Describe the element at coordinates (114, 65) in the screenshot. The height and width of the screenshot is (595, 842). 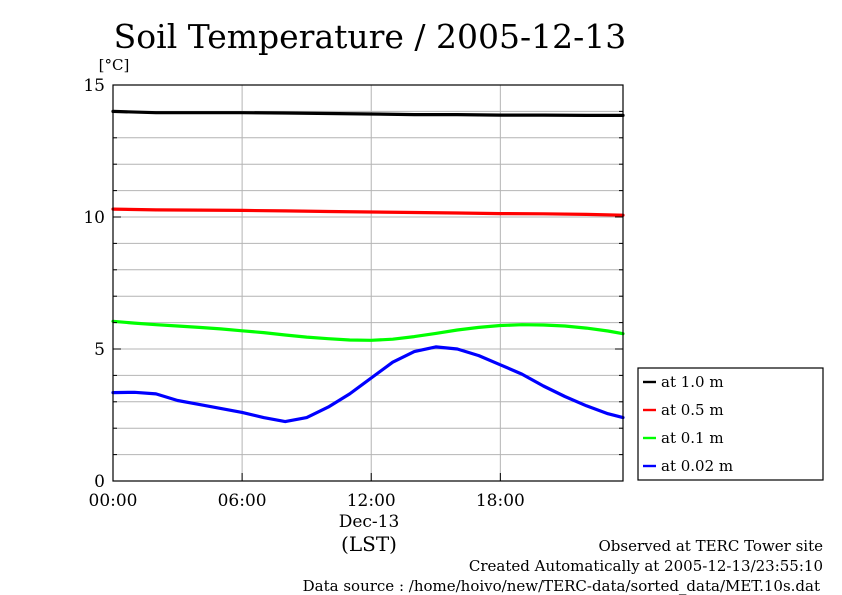
I see `y-axis-unit-label: [°C]` at that location.